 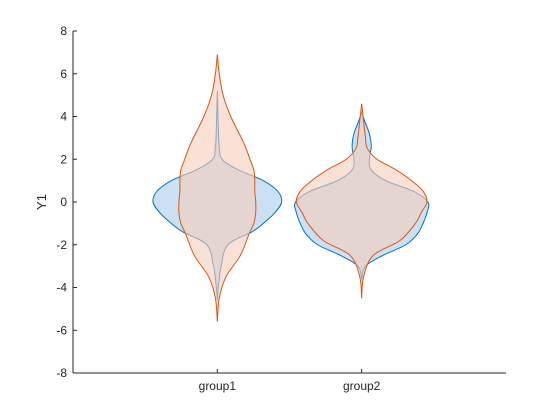 I want to click on y-axis-label: Y1, so click(x=41, y=202).